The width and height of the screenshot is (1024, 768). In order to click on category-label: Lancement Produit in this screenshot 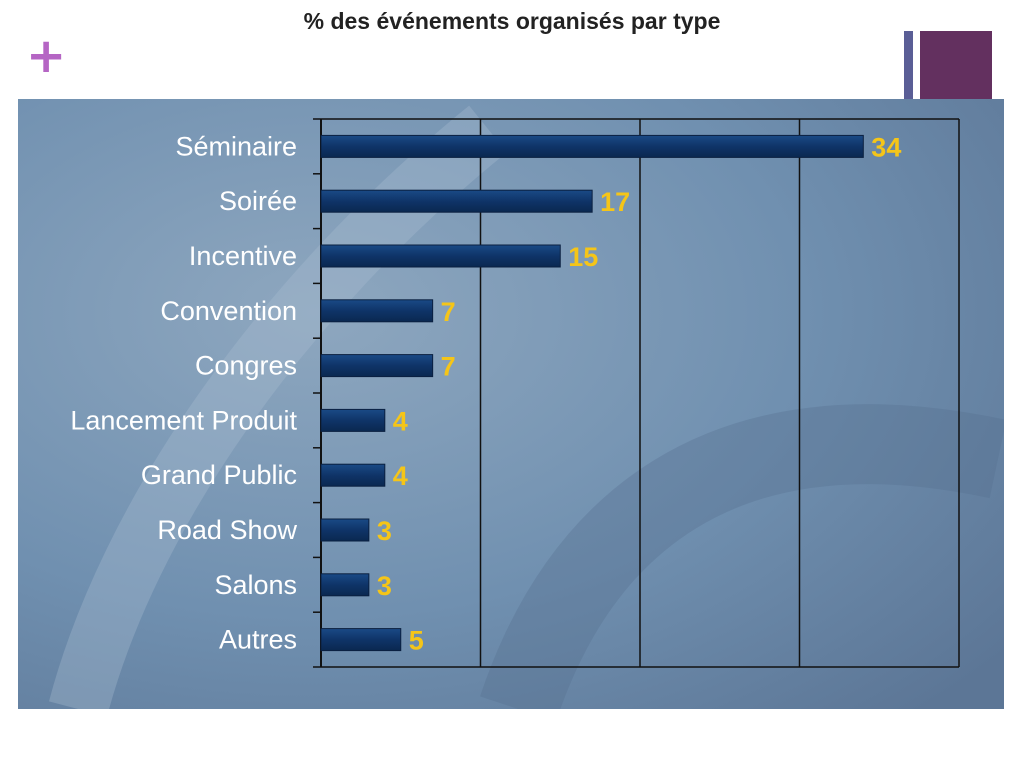, I will do `click(183, 420)`.